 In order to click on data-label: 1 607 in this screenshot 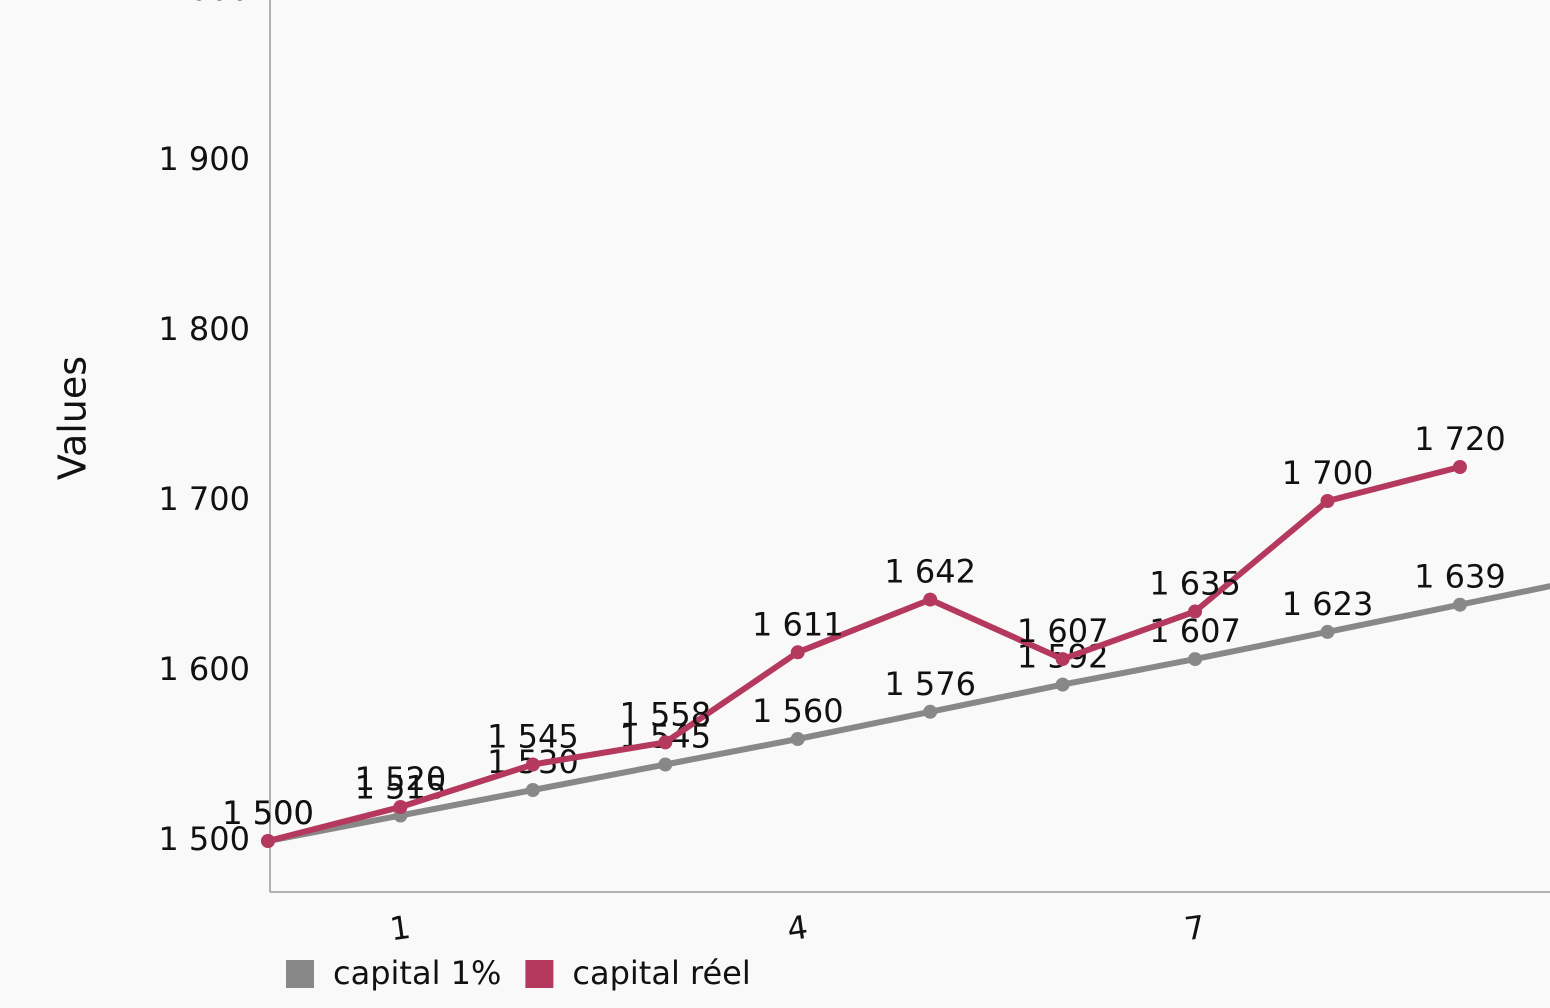, I will do `click(1063, 631)`.